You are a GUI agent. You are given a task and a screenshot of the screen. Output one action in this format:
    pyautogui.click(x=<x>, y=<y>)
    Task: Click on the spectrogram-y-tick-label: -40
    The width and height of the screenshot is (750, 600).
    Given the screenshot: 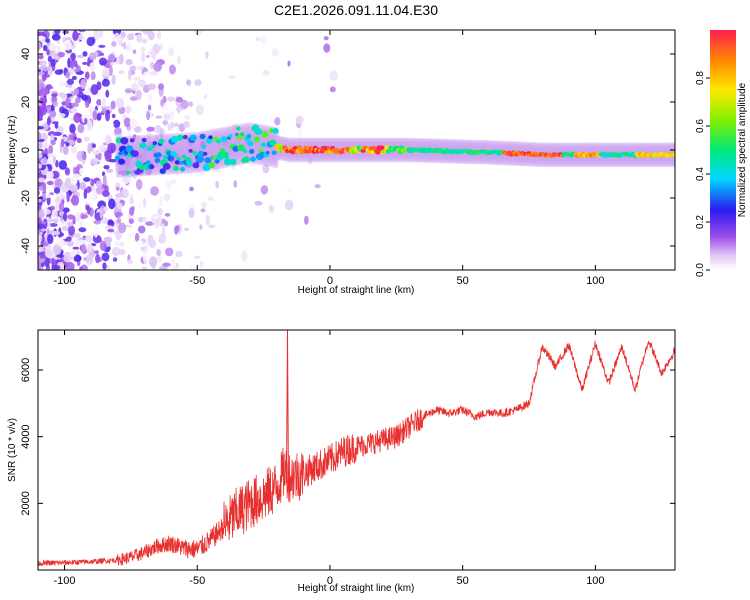 What is the action you would take?
    pyautogui.click(x=26, y=246)
    